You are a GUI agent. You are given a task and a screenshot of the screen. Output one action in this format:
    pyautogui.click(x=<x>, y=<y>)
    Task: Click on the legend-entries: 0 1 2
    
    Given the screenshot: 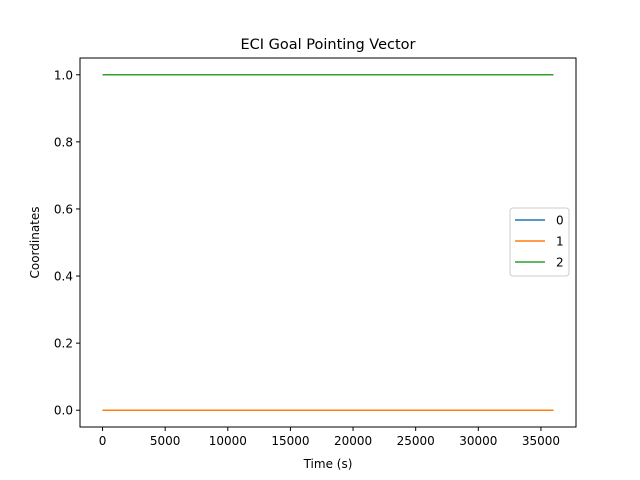 What is the action you would take?
    pyautogui.click(x=539, y=242)
    